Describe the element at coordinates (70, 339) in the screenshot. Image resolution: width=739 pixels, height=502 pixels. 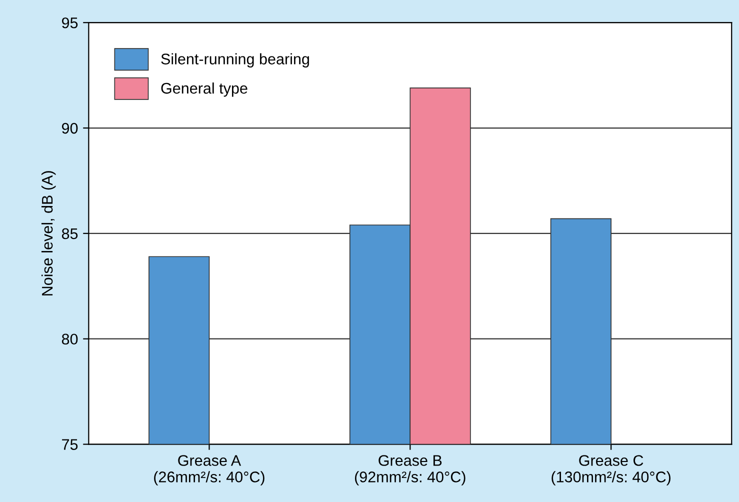
I see `y-tick-label: 80` at that location.